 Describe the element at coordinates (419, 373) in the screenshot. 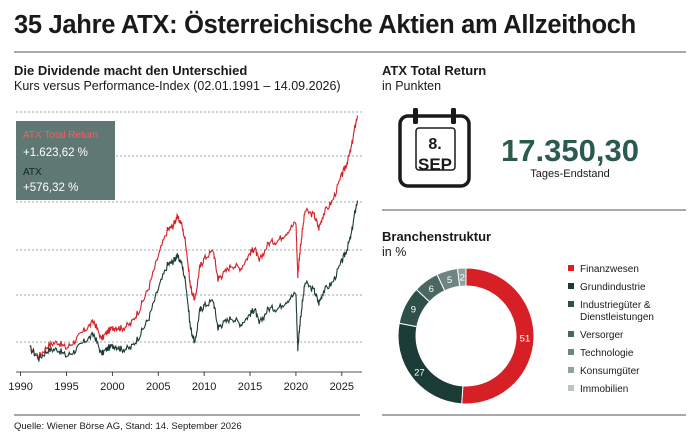

I see `donut-value-label: 27` at that location.